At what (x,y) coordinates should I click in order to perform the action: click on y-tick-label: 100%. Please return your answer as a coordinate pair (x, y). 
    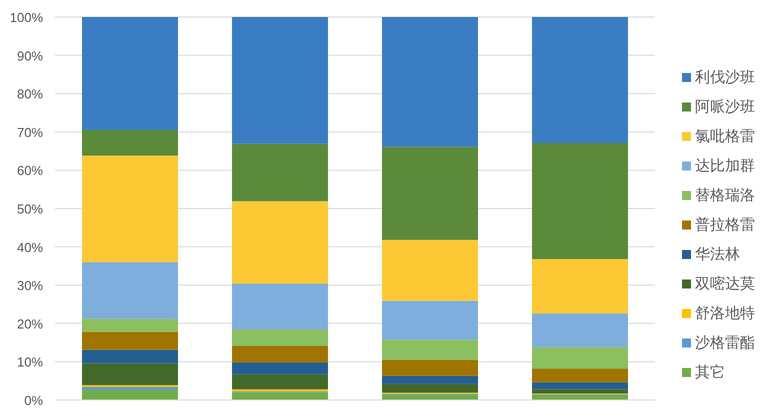
    Looking at the image, I should click on (27, 17).